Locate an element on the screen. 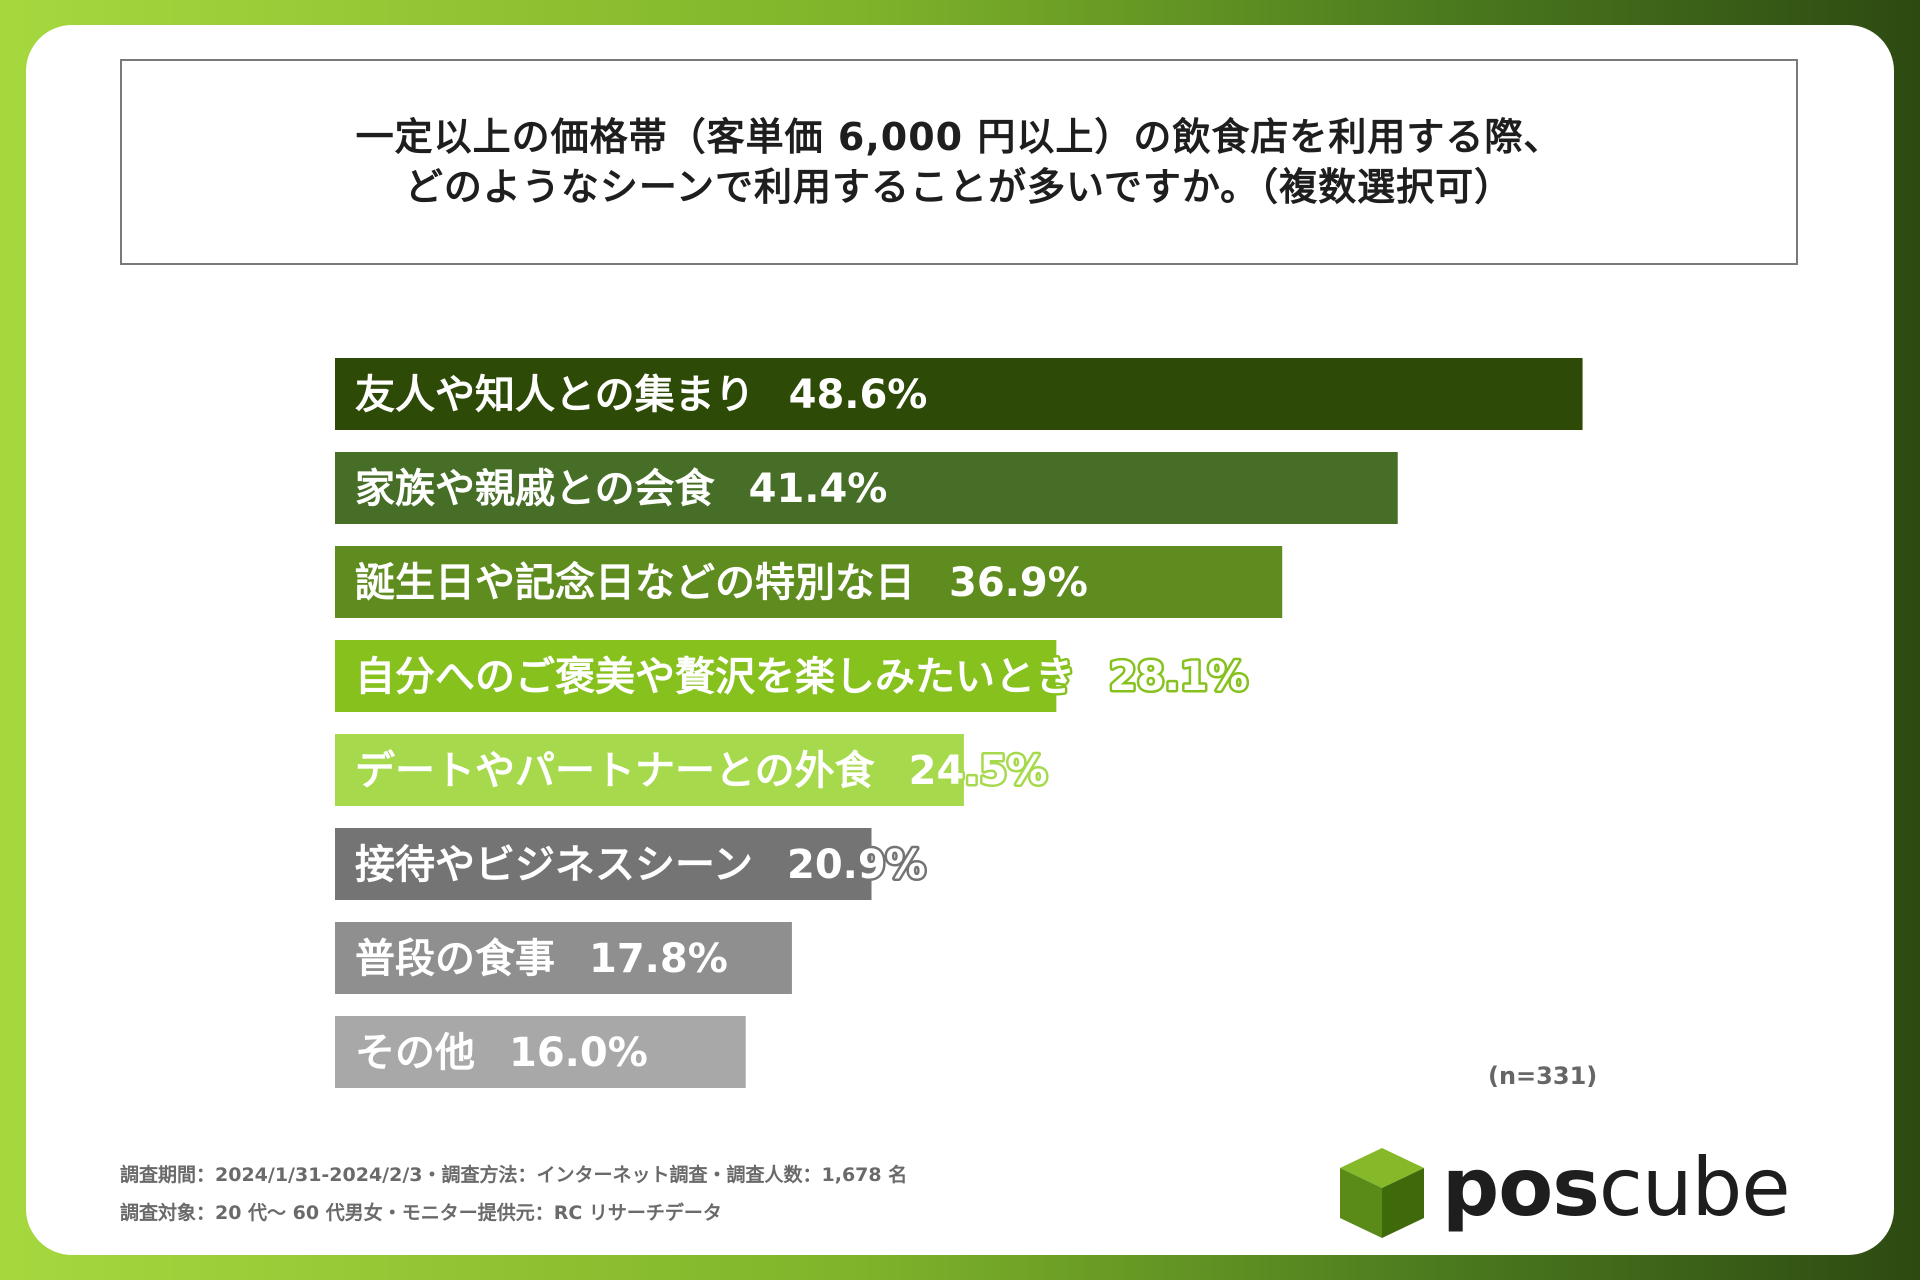 The height and width of the screenshot is (1280, 1920). question-title-line-1: 一定以上の価格帯（客単価 6,000 円以上）の飲食店を利用する際、 is located at coordinates (959, 137).